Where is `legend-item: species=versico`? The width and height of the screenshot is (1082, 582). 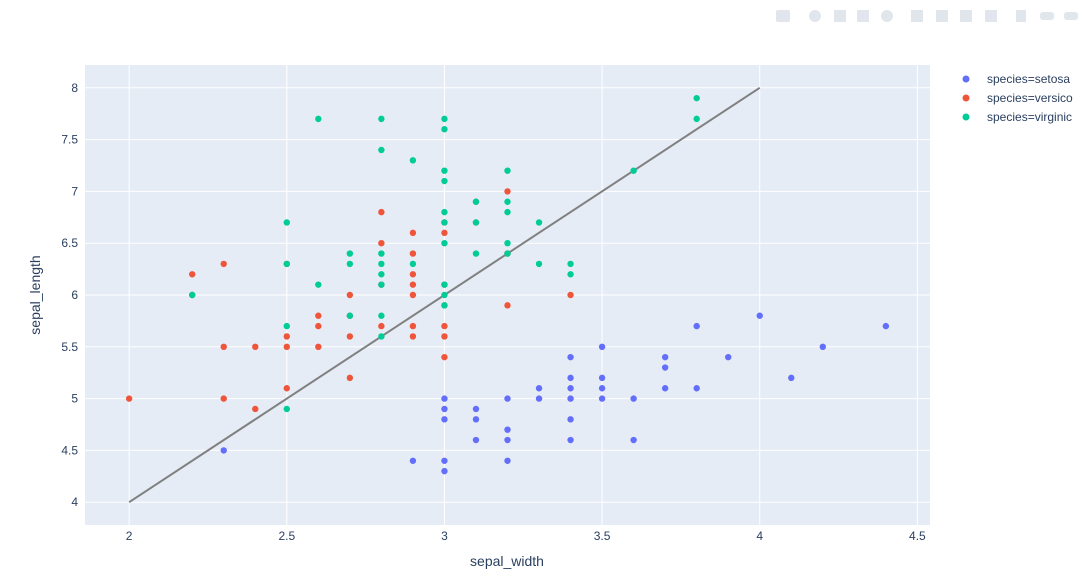
legend-item: species=versico is located at coordinates (1018, 98).